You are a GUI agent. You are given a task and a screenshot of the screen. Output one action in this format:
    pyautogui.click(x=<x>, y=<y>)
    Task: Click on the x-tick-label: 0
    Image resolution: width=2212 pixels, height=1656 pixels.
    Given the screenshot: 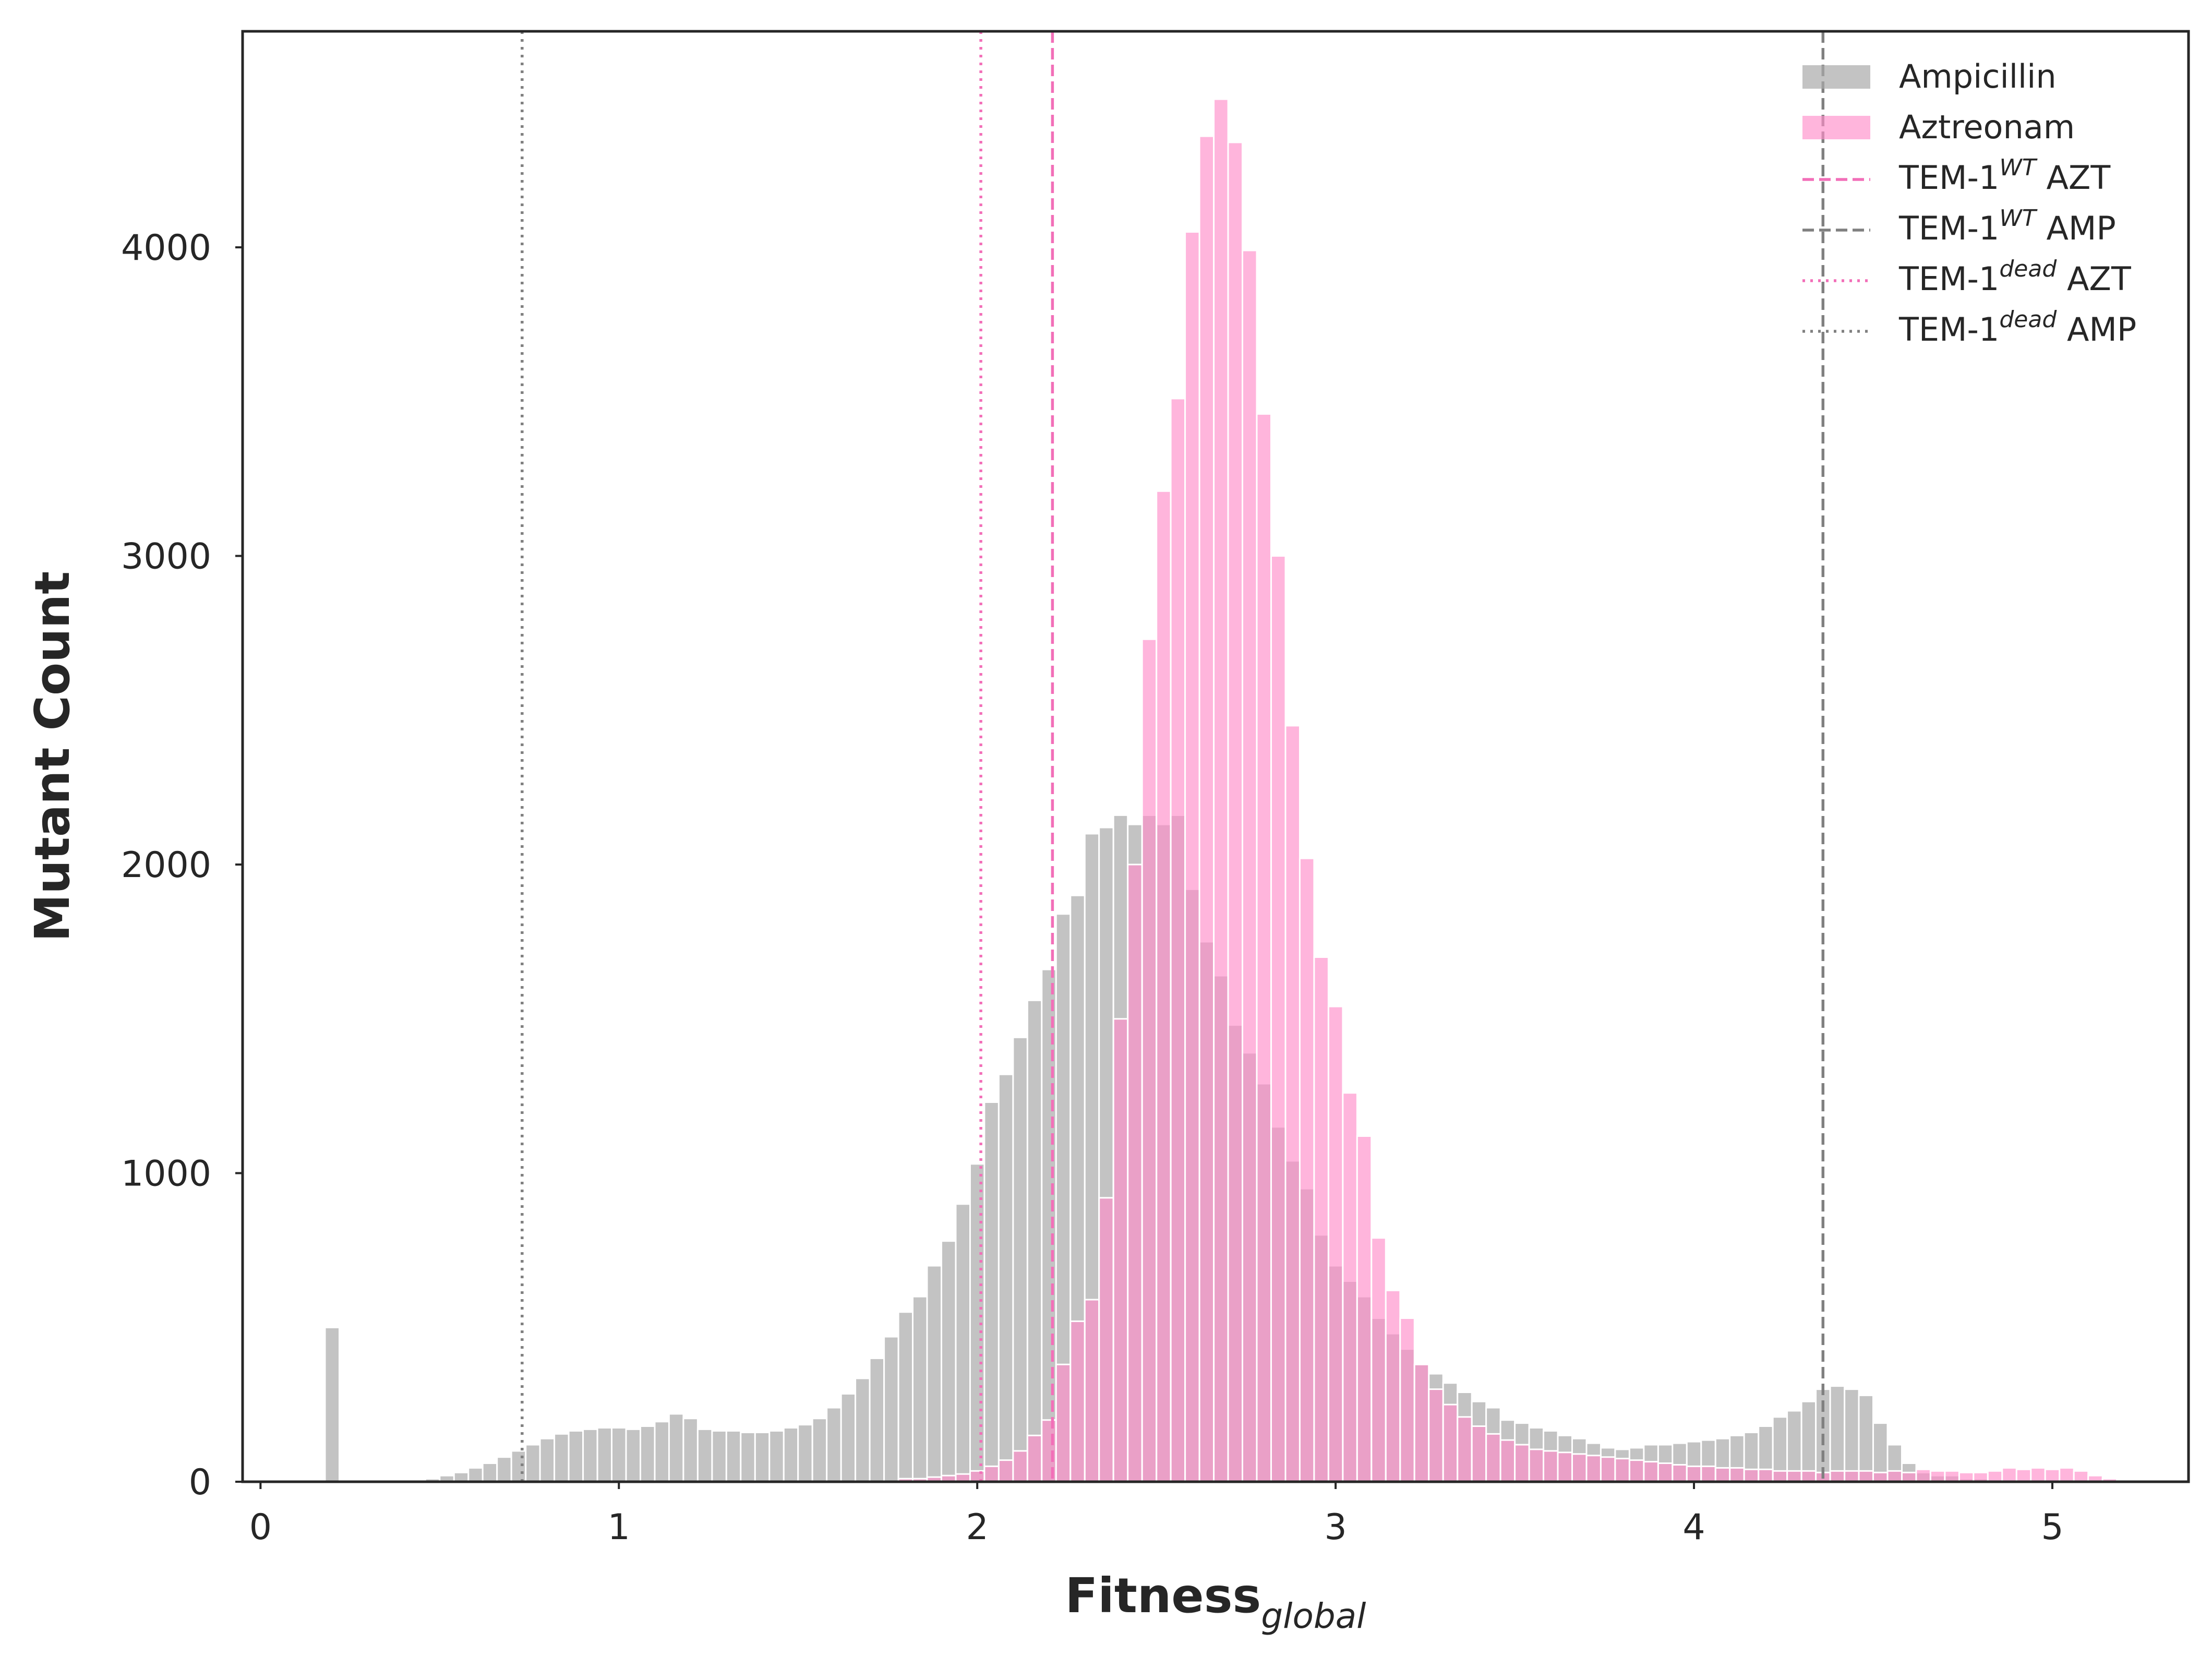 What is the action you would take?
    pyautogui.click(x=261, y=1527)
    